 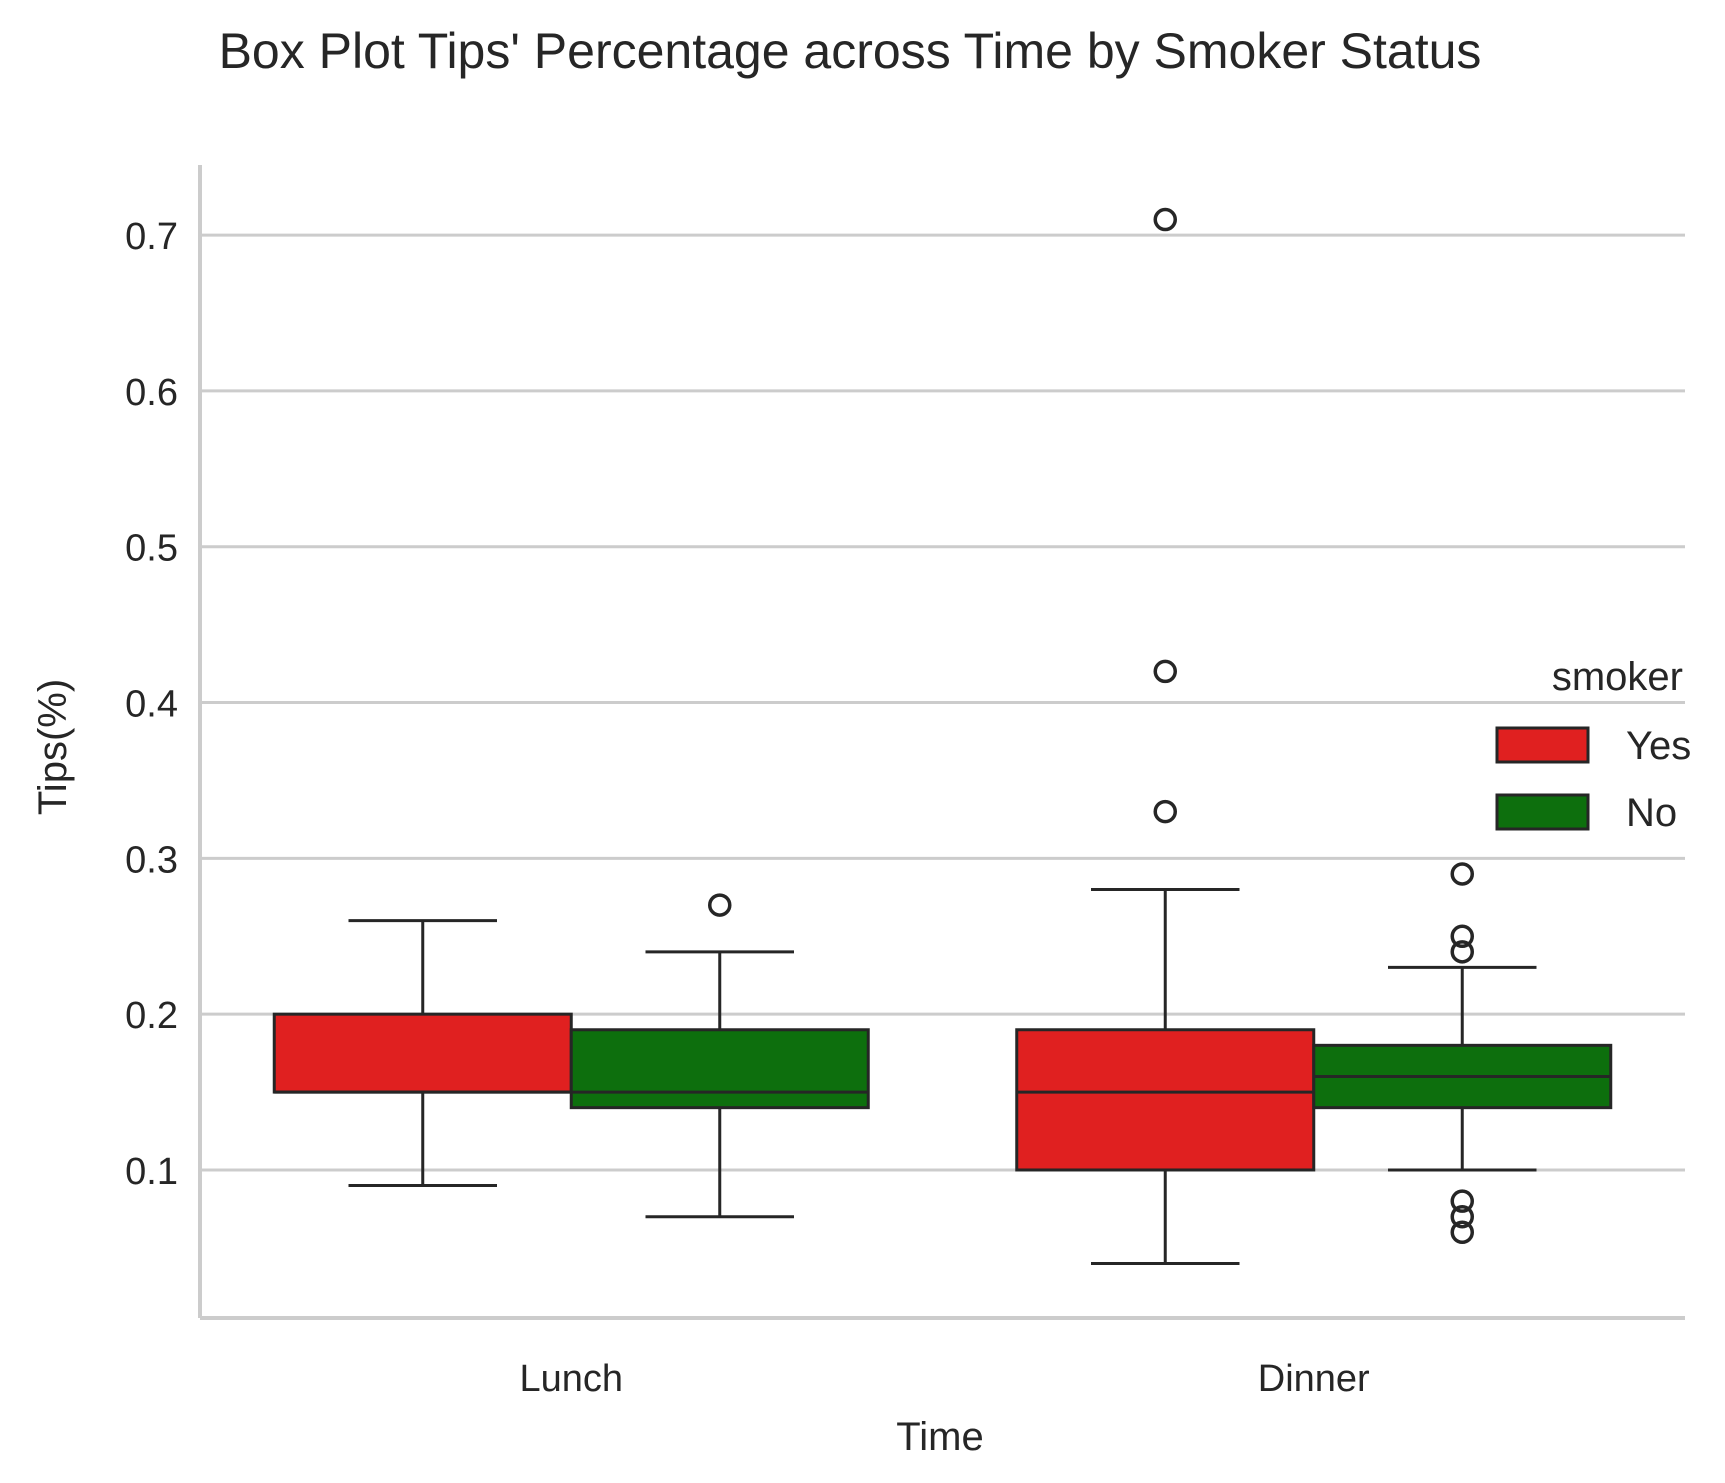 What do you see at coordinates (1593, 745) in the screenshot?
I see `legend: smoker Yes No` at bounding box center [1593, 745].